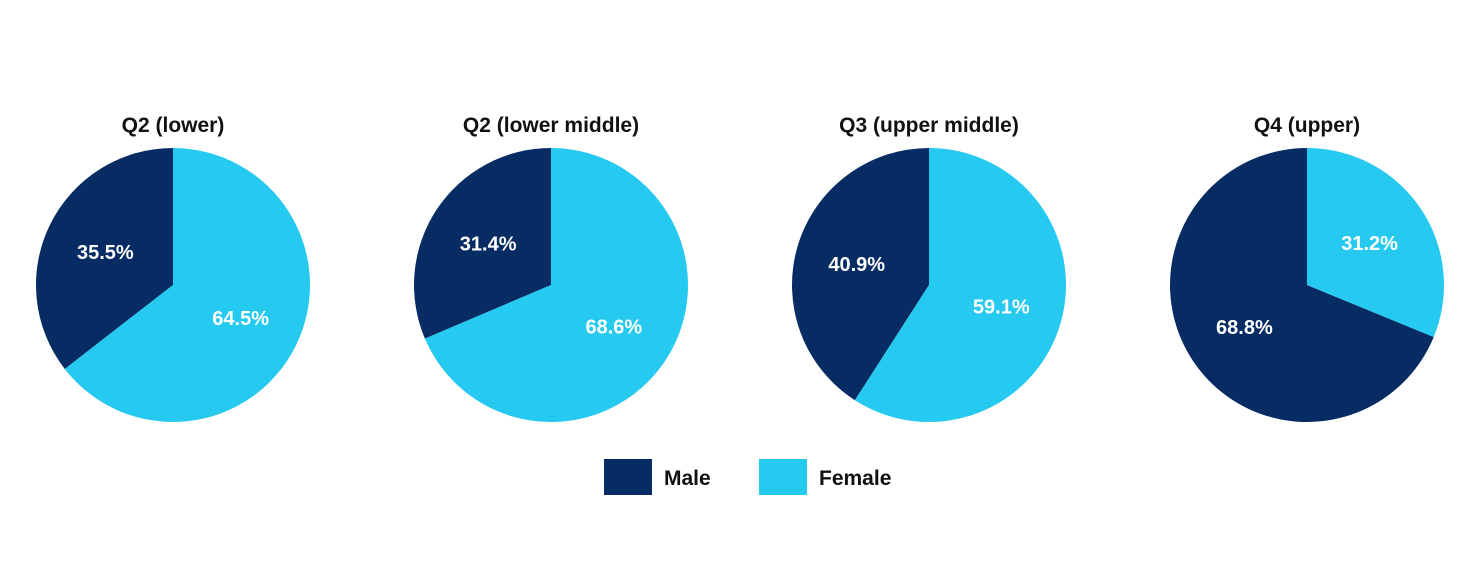 The image size is (1478, 563). I want to click on pie-chart-1: Q2 (lower) 35.5% 64.5%, so click(172, 268).